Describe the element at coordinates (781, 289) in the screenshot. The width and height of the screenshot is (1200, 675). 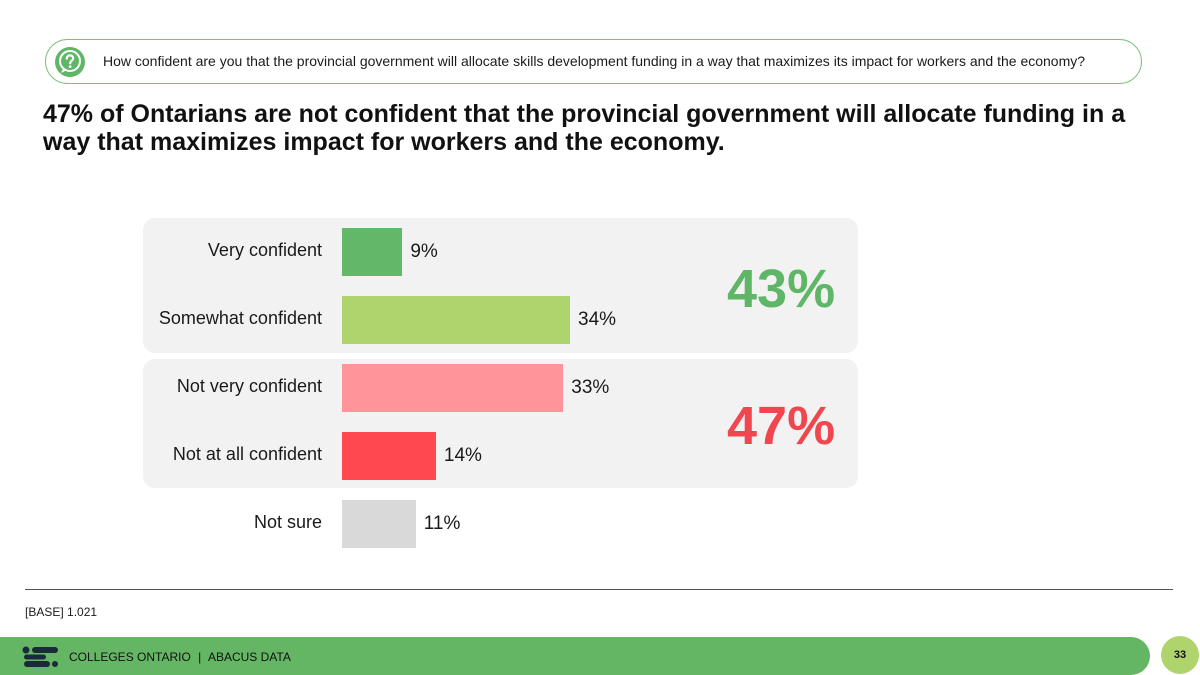
I see `net-confident-label: 43%` at that location.